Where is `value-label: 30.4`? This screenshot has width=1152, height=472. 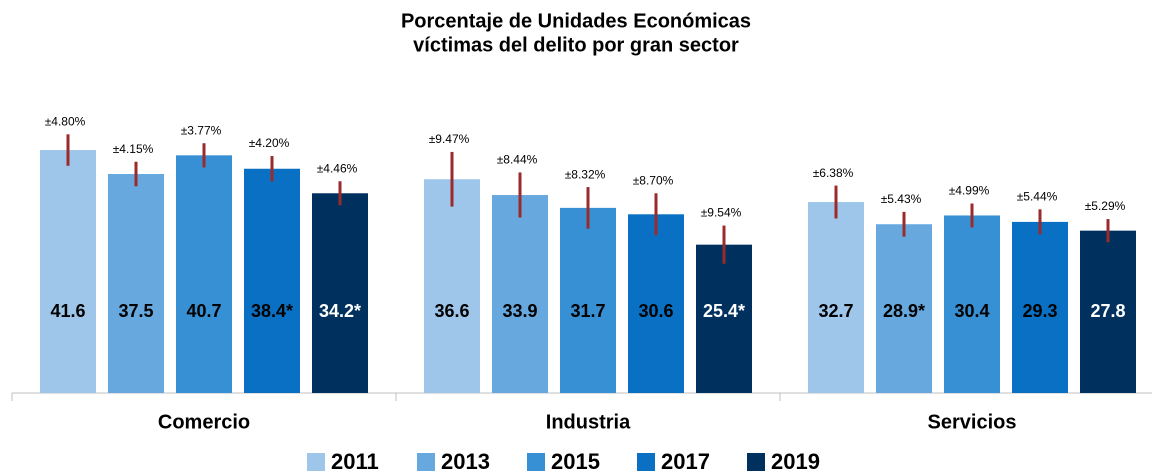 value-label: 30.4 is located at coordinates (971, 311).